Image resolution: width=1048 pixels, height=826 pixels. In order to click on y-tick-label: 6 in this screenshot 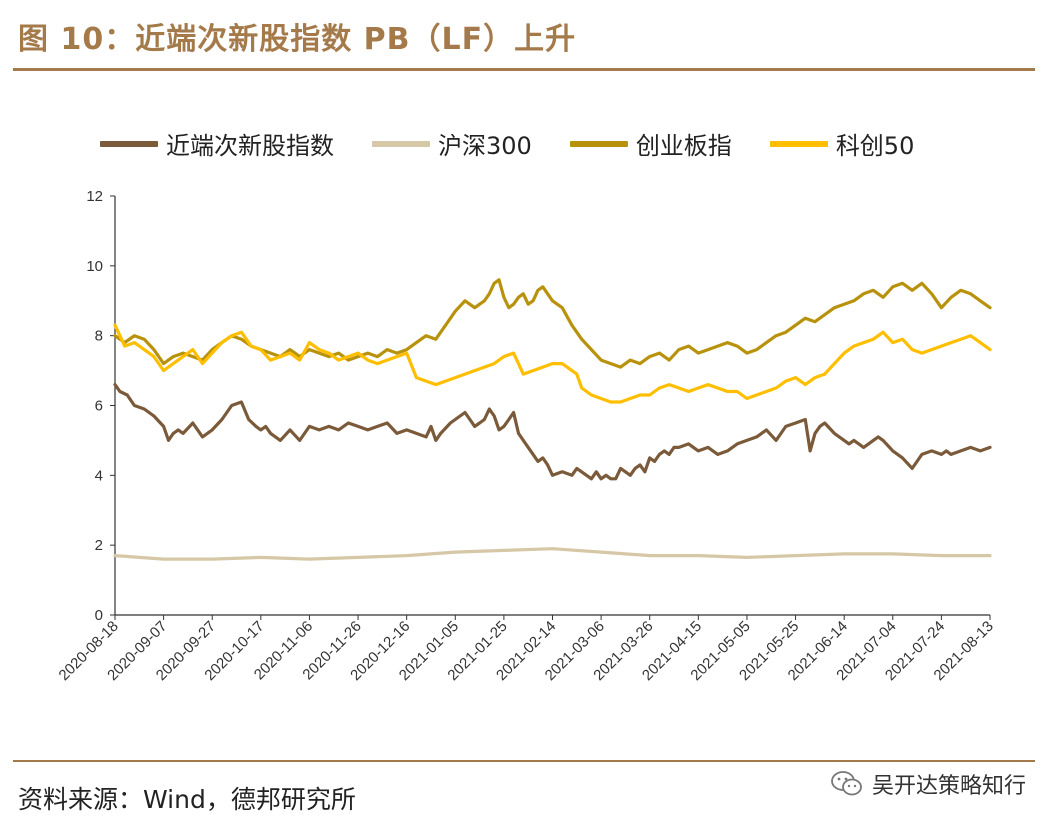, I will do `click(99, 406)`.